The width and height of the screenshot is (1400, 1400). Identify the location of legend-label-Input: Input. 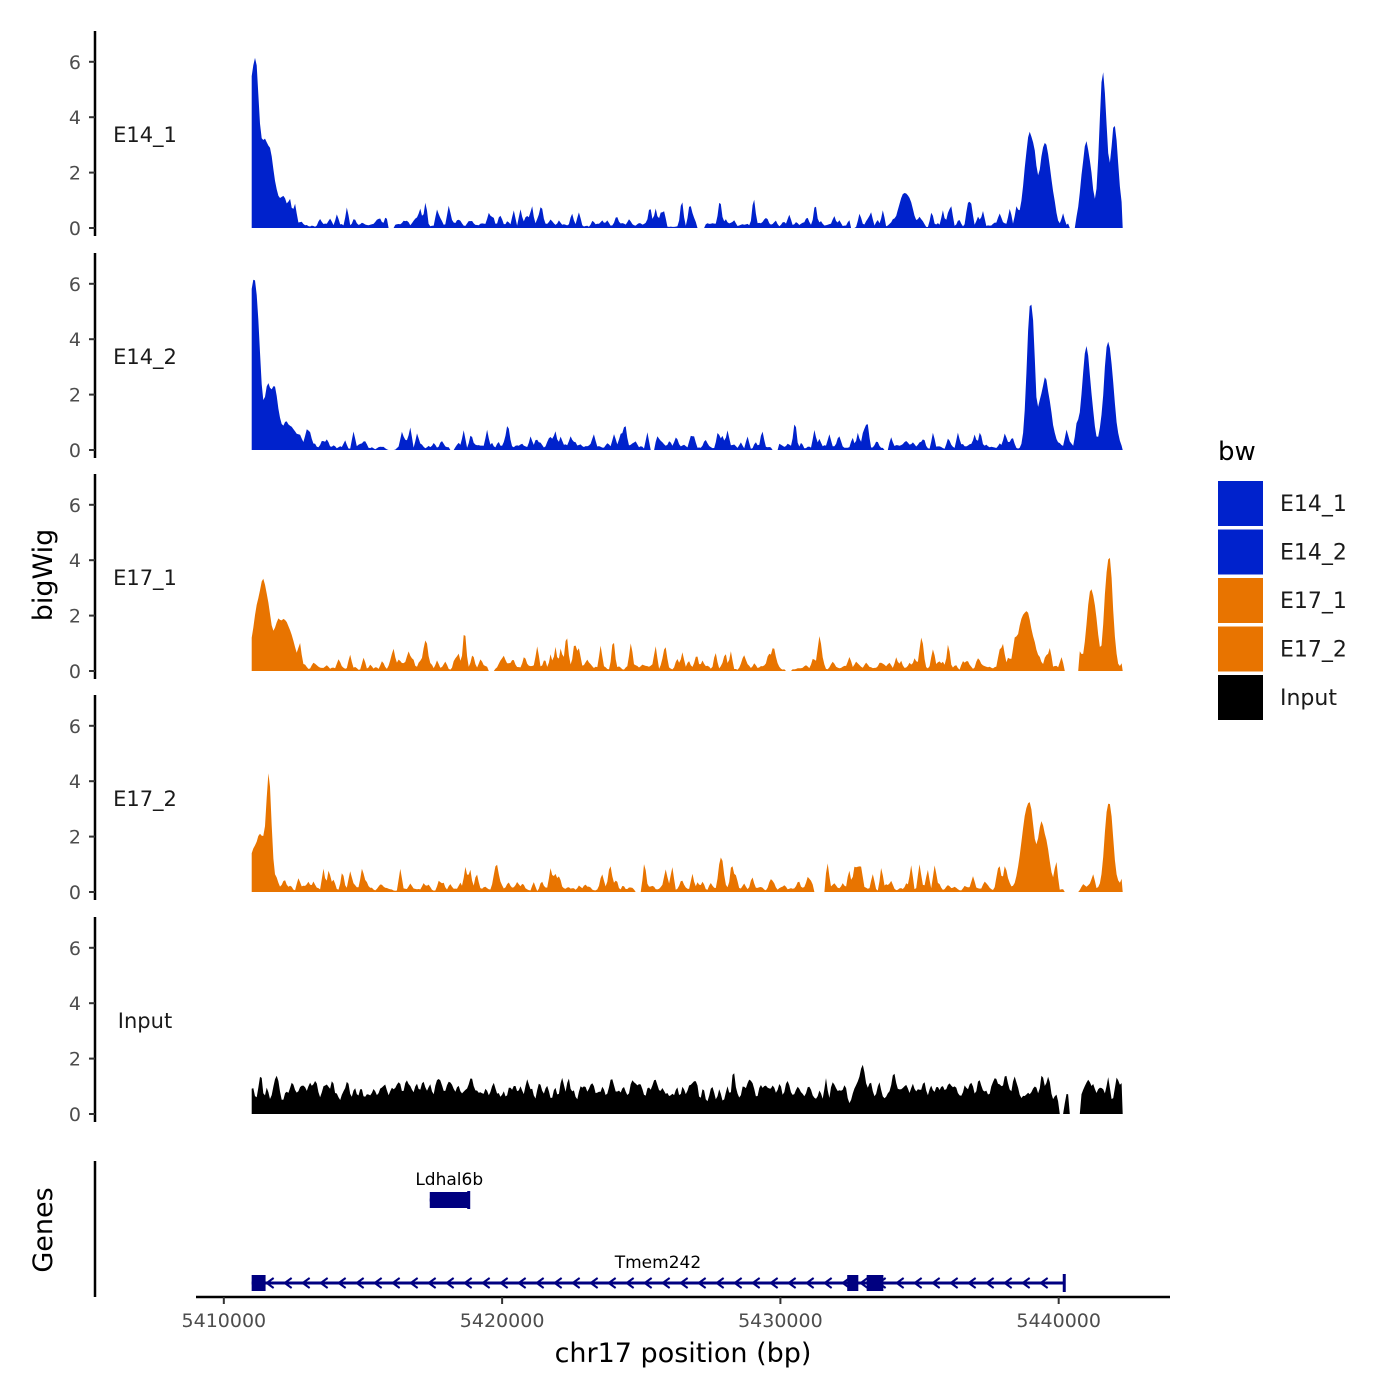
(1308, 698).